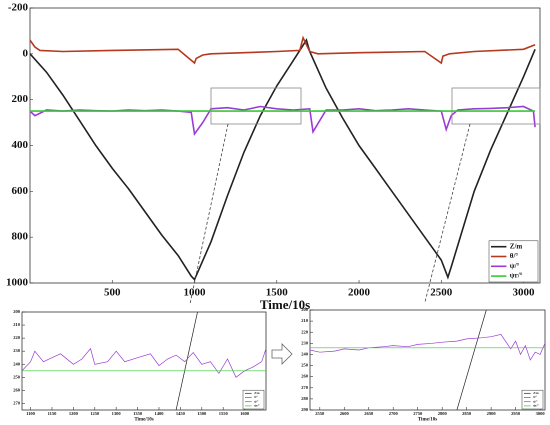  What do you see at coordinates (345, 413) in the screenshot?
I see `x-tick-label: 2600` at bounding box center [345, 413].